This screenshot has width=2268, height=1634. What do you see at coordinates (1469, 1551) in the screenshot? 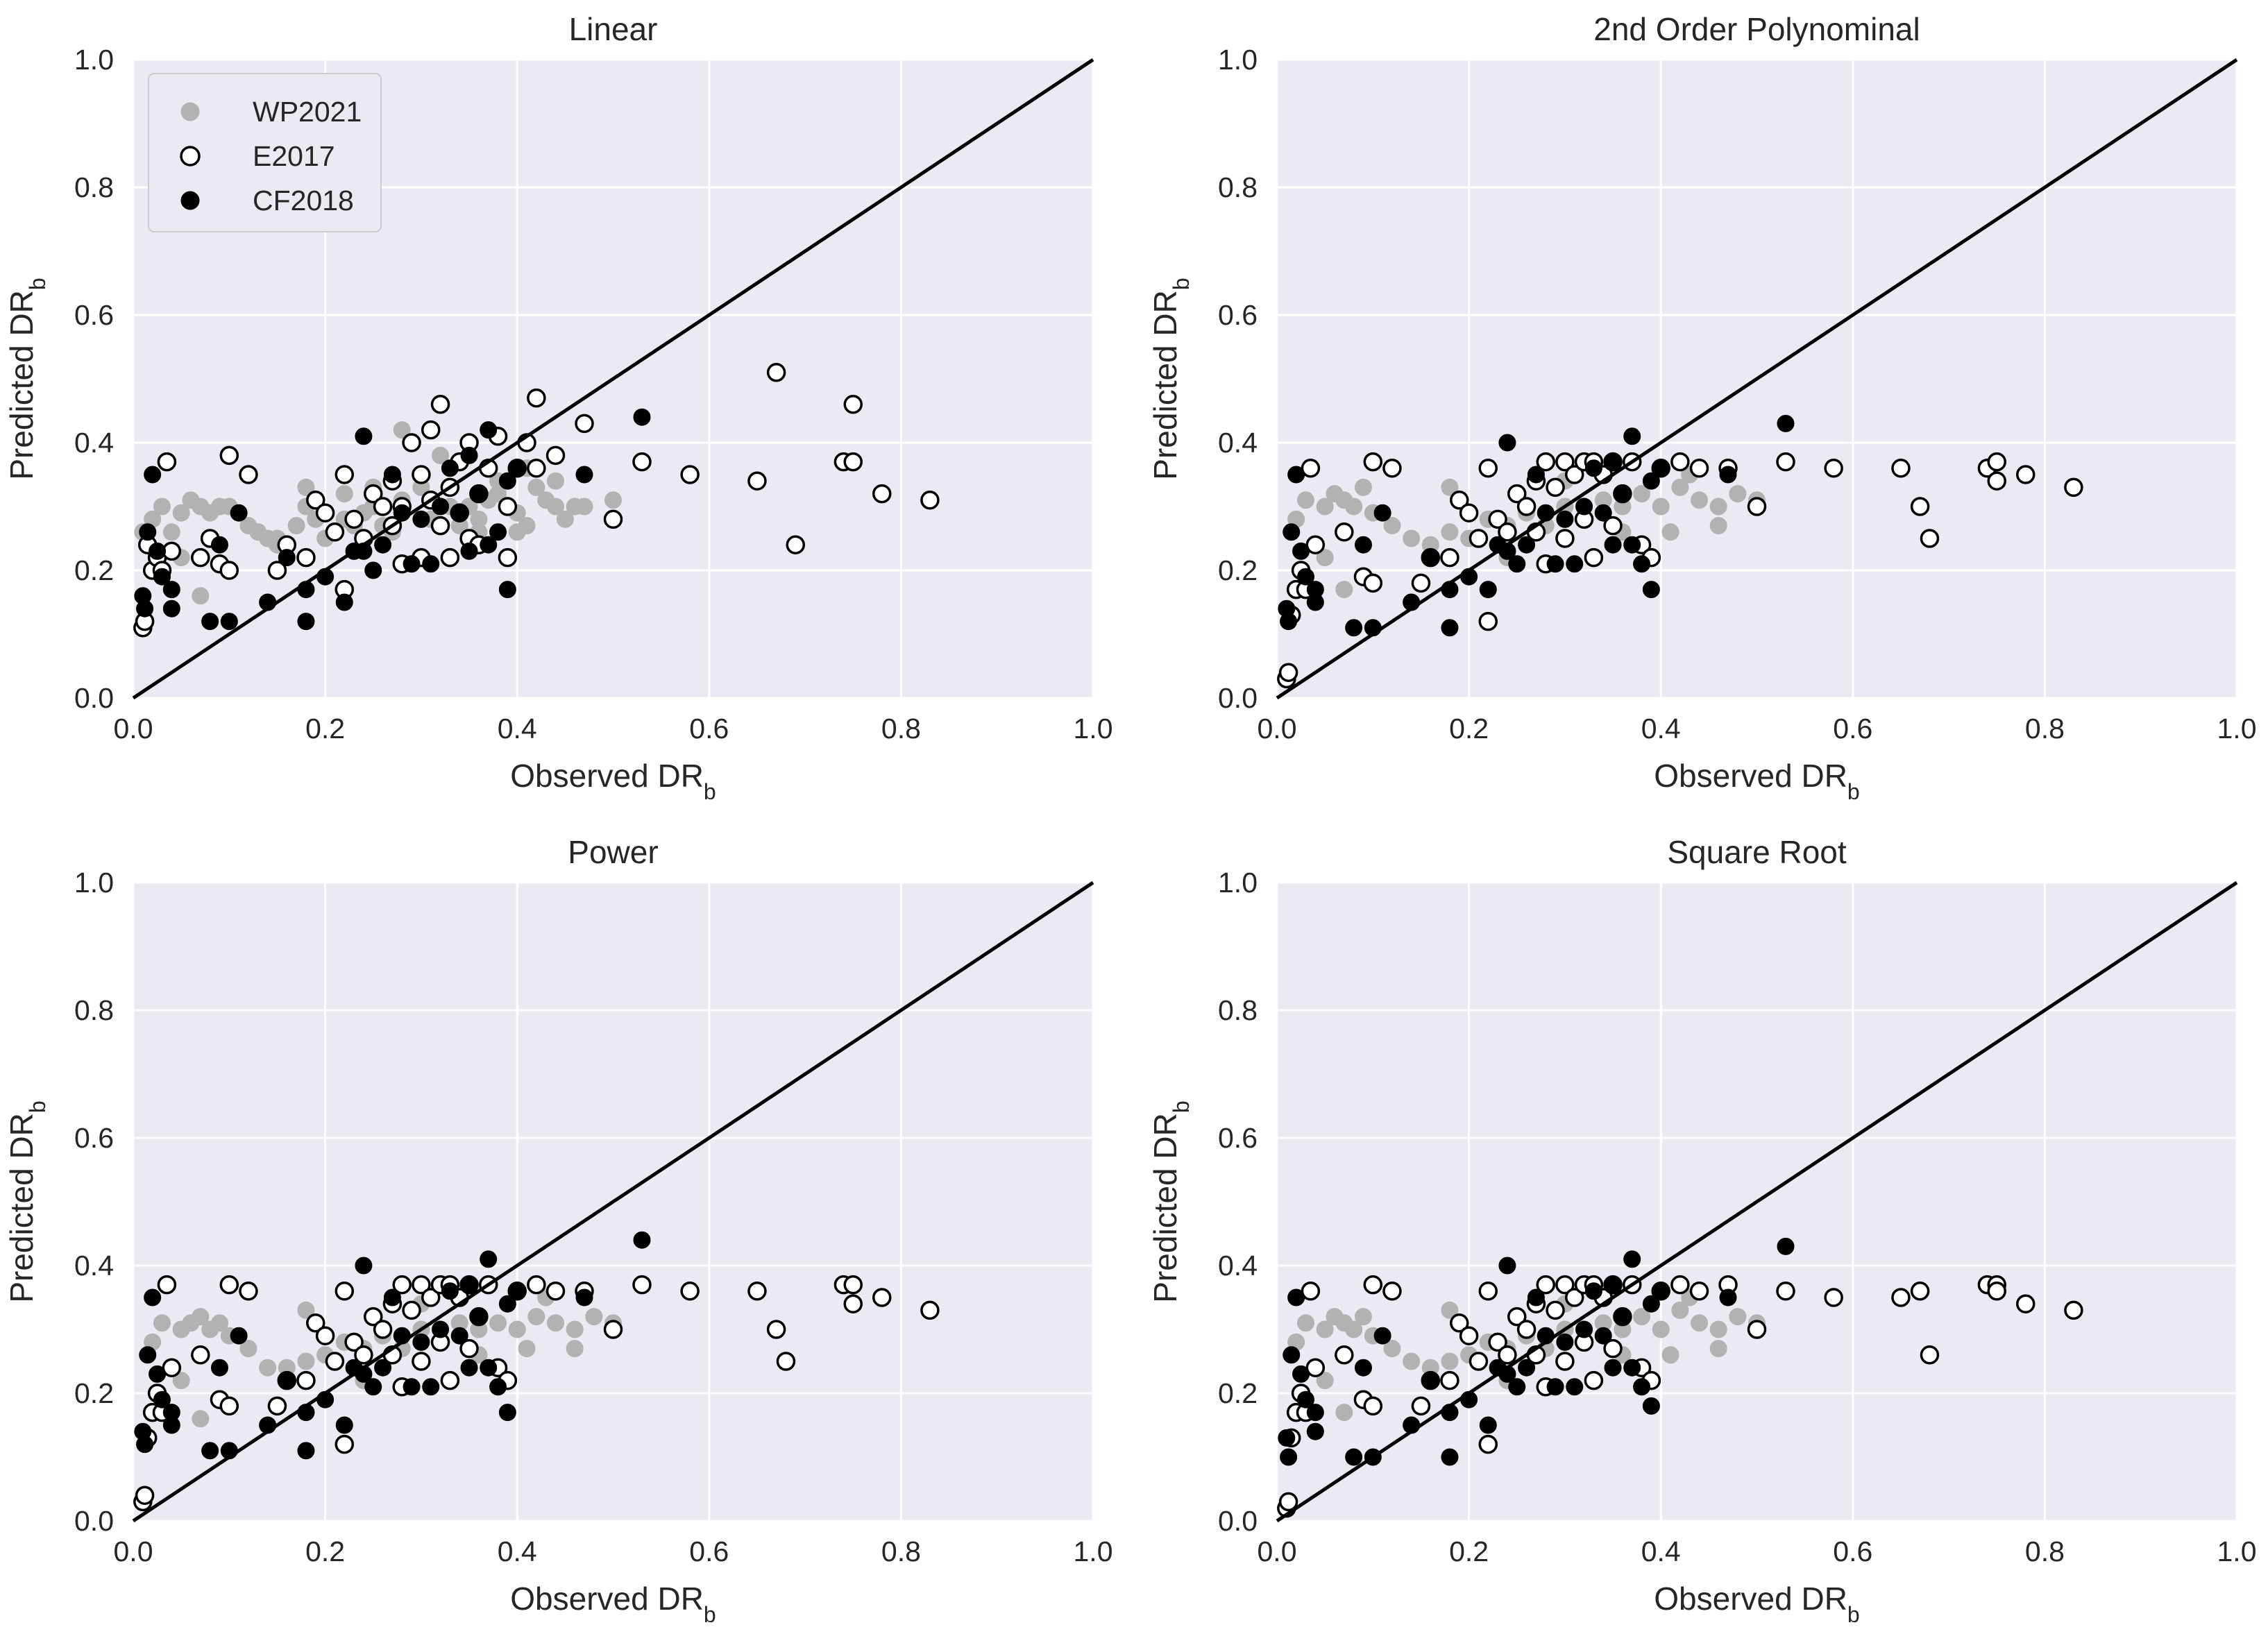
I see `x-tick-label: 0.2` at bounding box center [1469, 1551].